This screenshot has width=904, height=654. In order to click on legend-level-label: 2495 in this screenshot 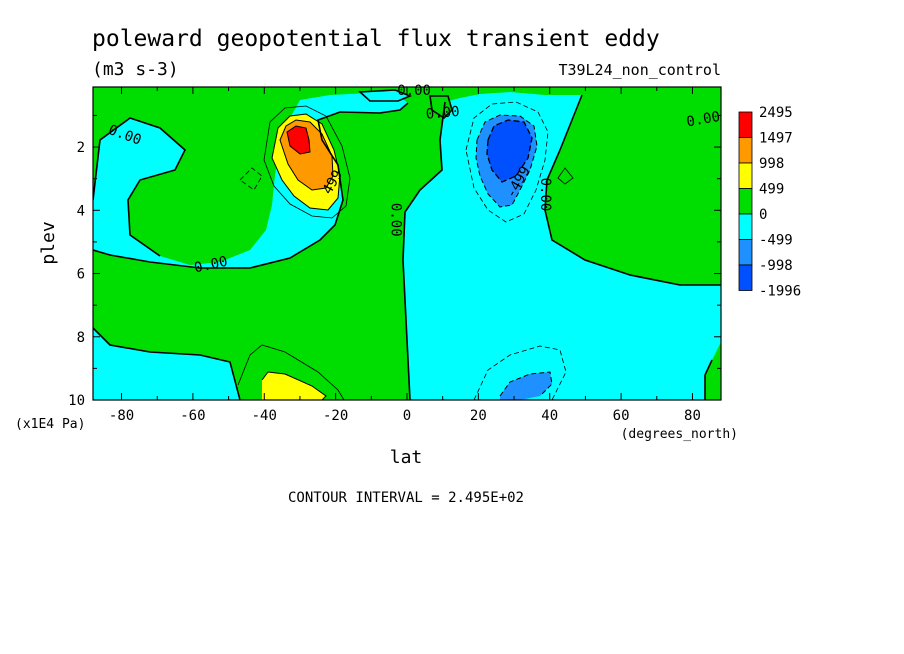, I will do `click(776, 113)`.